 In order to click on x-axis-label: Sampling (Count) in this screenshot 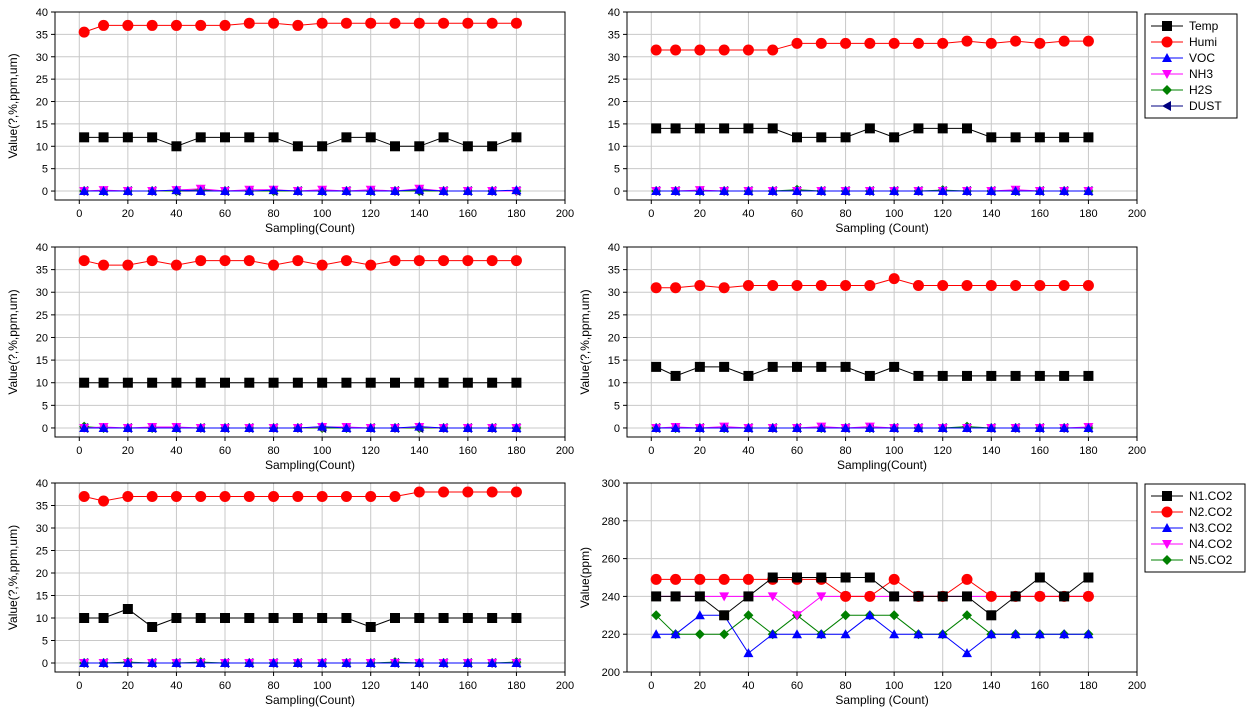, I will do `click(881, 228)`.